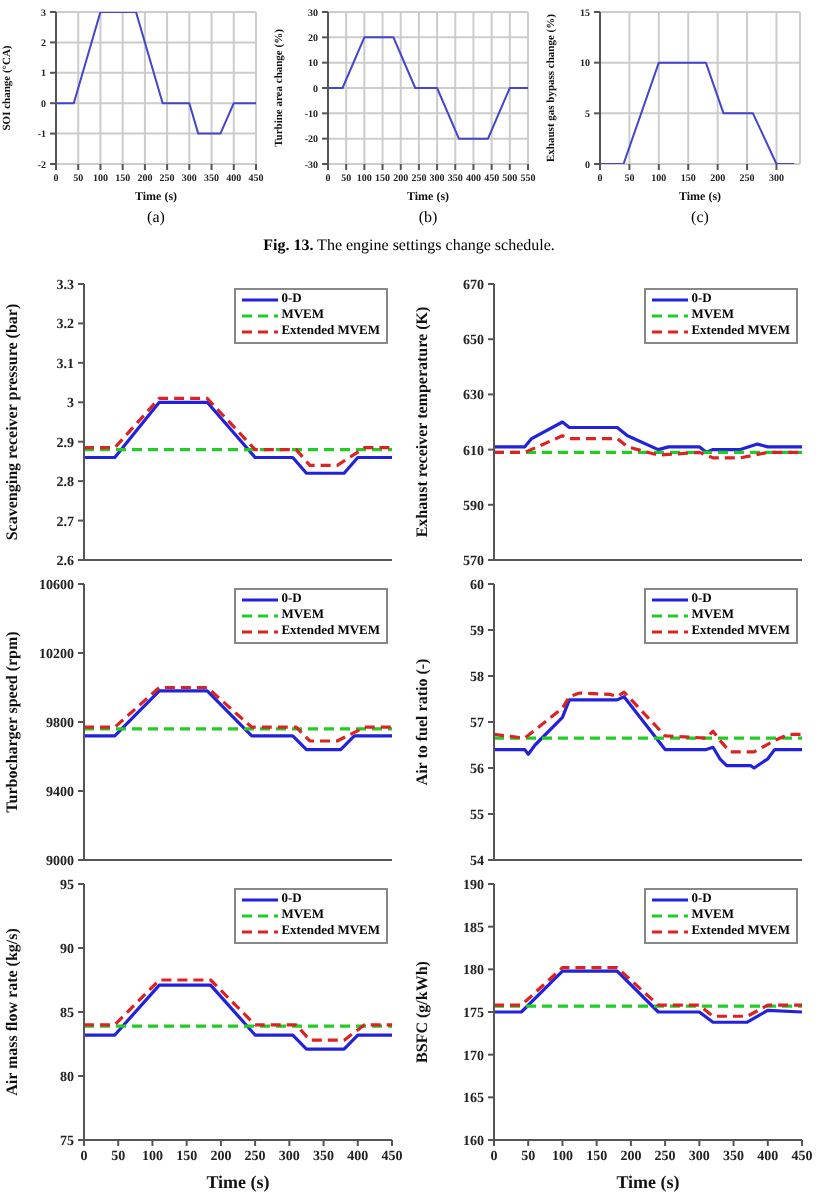  I want to click on caption: Fig. 13. The engine settings change schedule., so click(409, 245).